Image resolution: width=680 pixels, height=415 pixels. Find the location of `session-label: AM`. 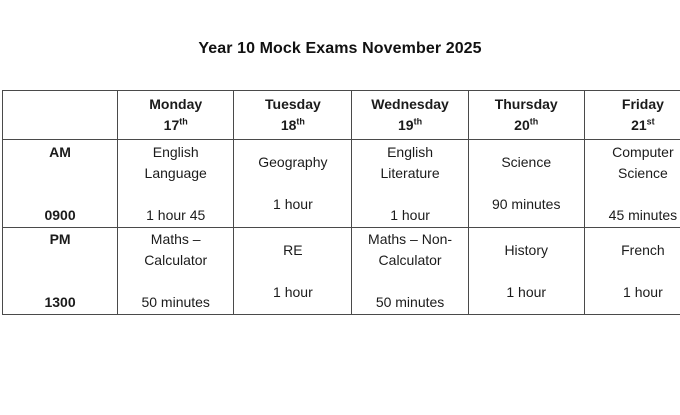

session-label: AM is located at coordinates (60, 151).